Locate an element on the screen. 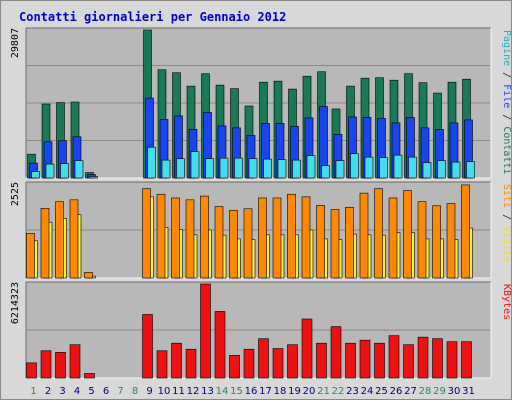  day-label-22: 22 is located at coordinates (338, 391).